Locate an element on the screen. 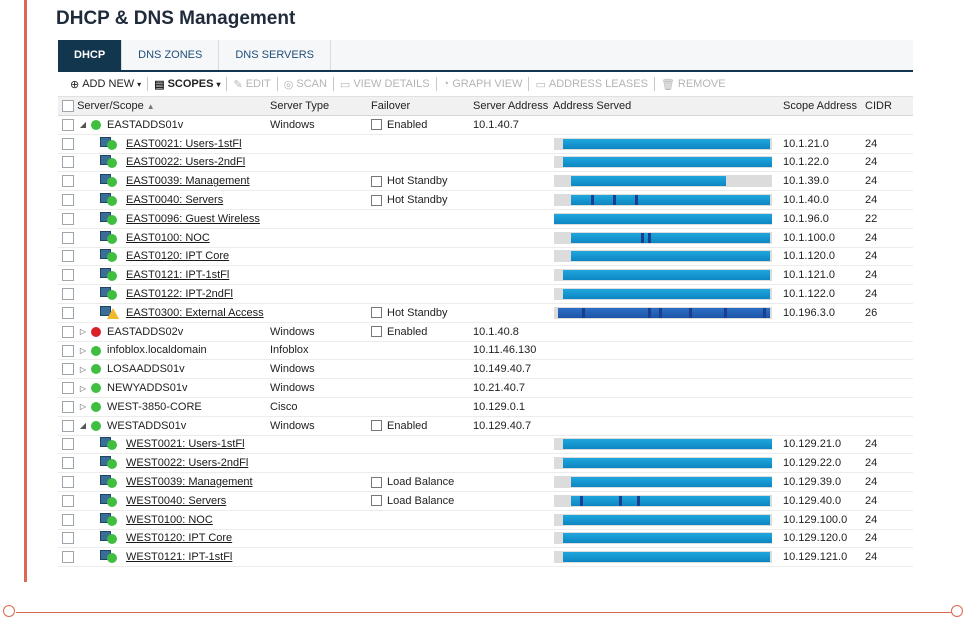 This screenshot has height=629, width=968. scope-link: EAST0100: NOC is located at coordinates (168, 237).